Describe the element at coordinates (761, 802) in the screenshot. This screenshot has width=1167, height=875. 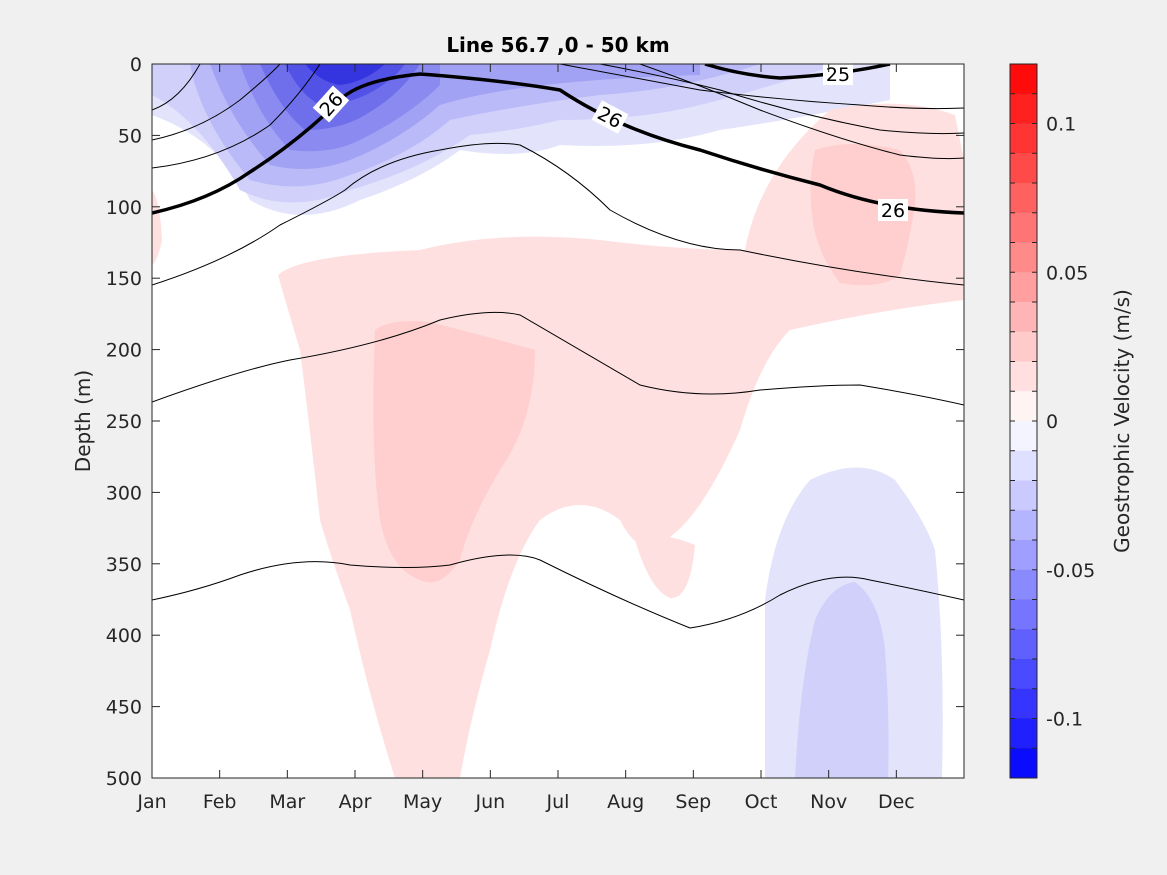
I see `x-tick-label: Oct` at that location.